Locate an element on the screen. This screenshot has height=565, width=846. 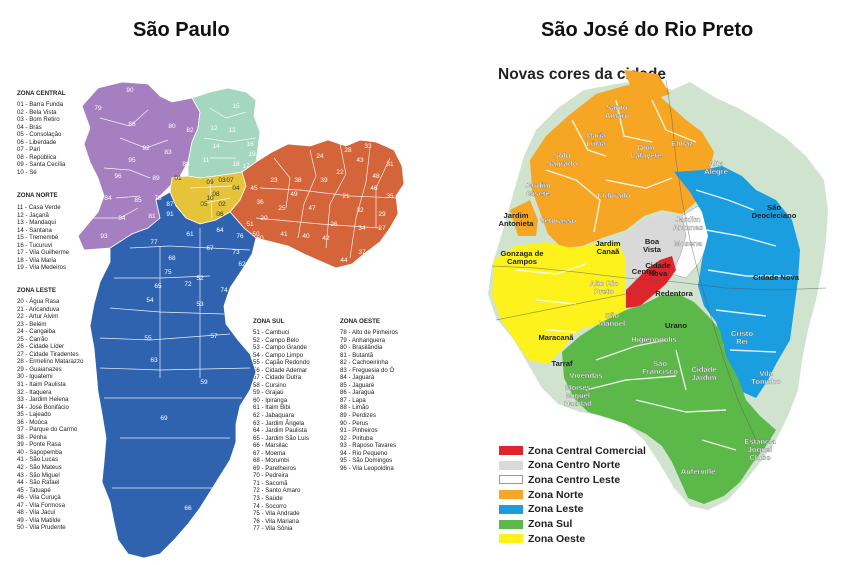
district-number-80: 80 is located at coordinates (172, 126).